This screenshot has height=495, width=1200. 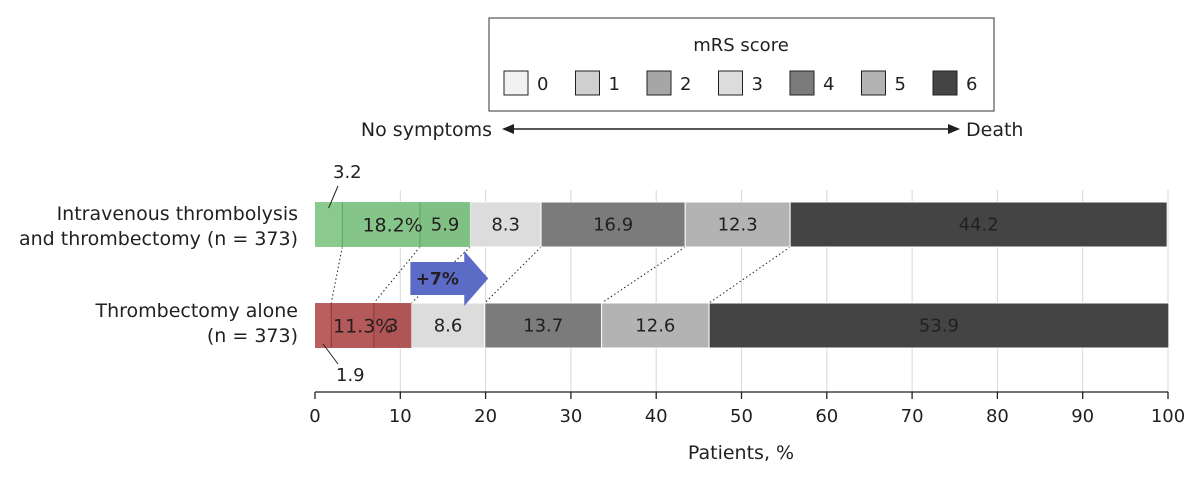 I want to click on scale-arrow: No symptoms Death, so click(x=692, y=130).